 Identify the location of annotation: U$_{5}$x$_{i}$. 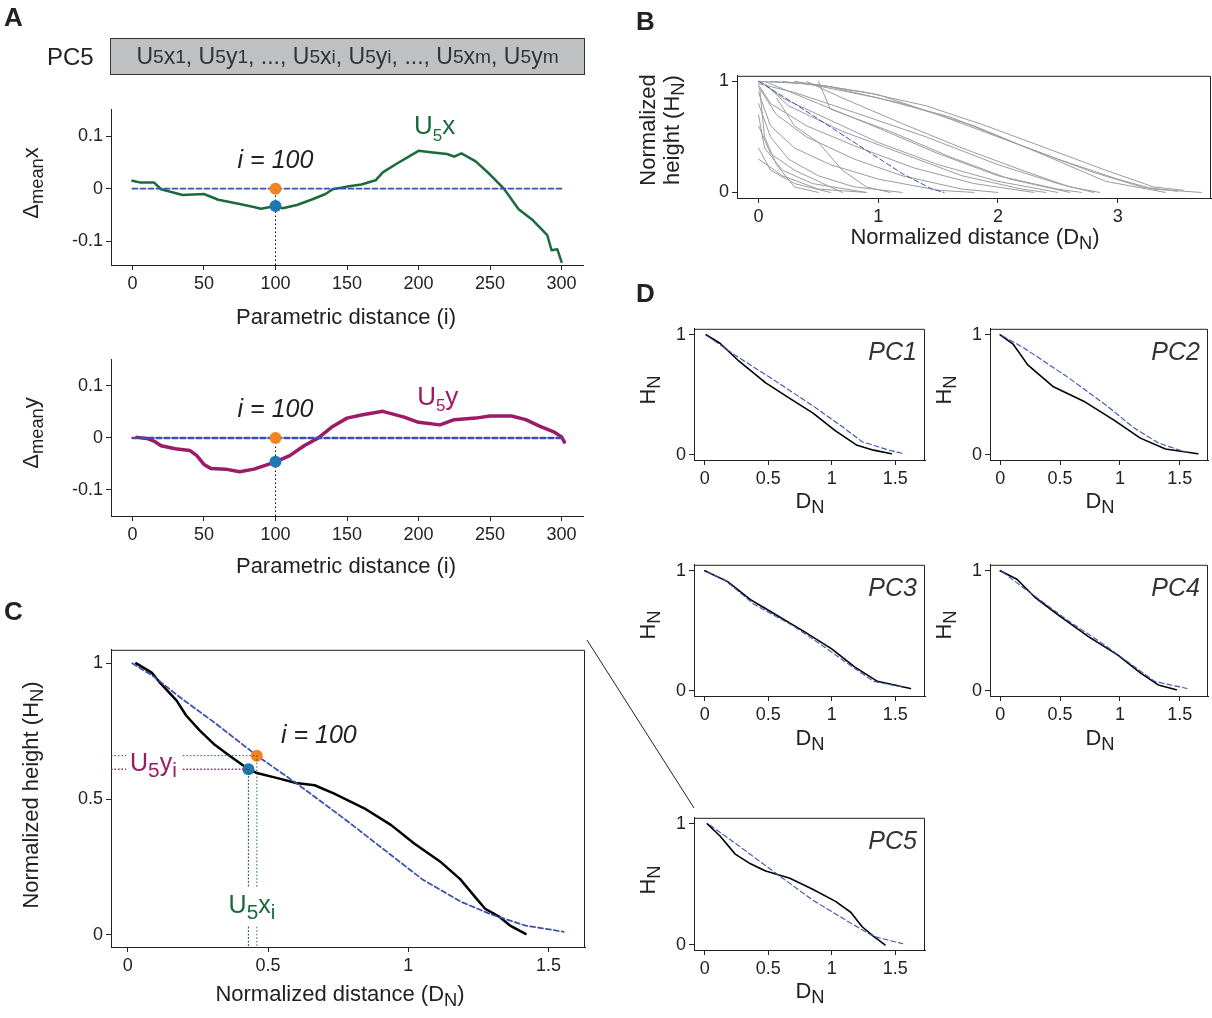
(252, 906).